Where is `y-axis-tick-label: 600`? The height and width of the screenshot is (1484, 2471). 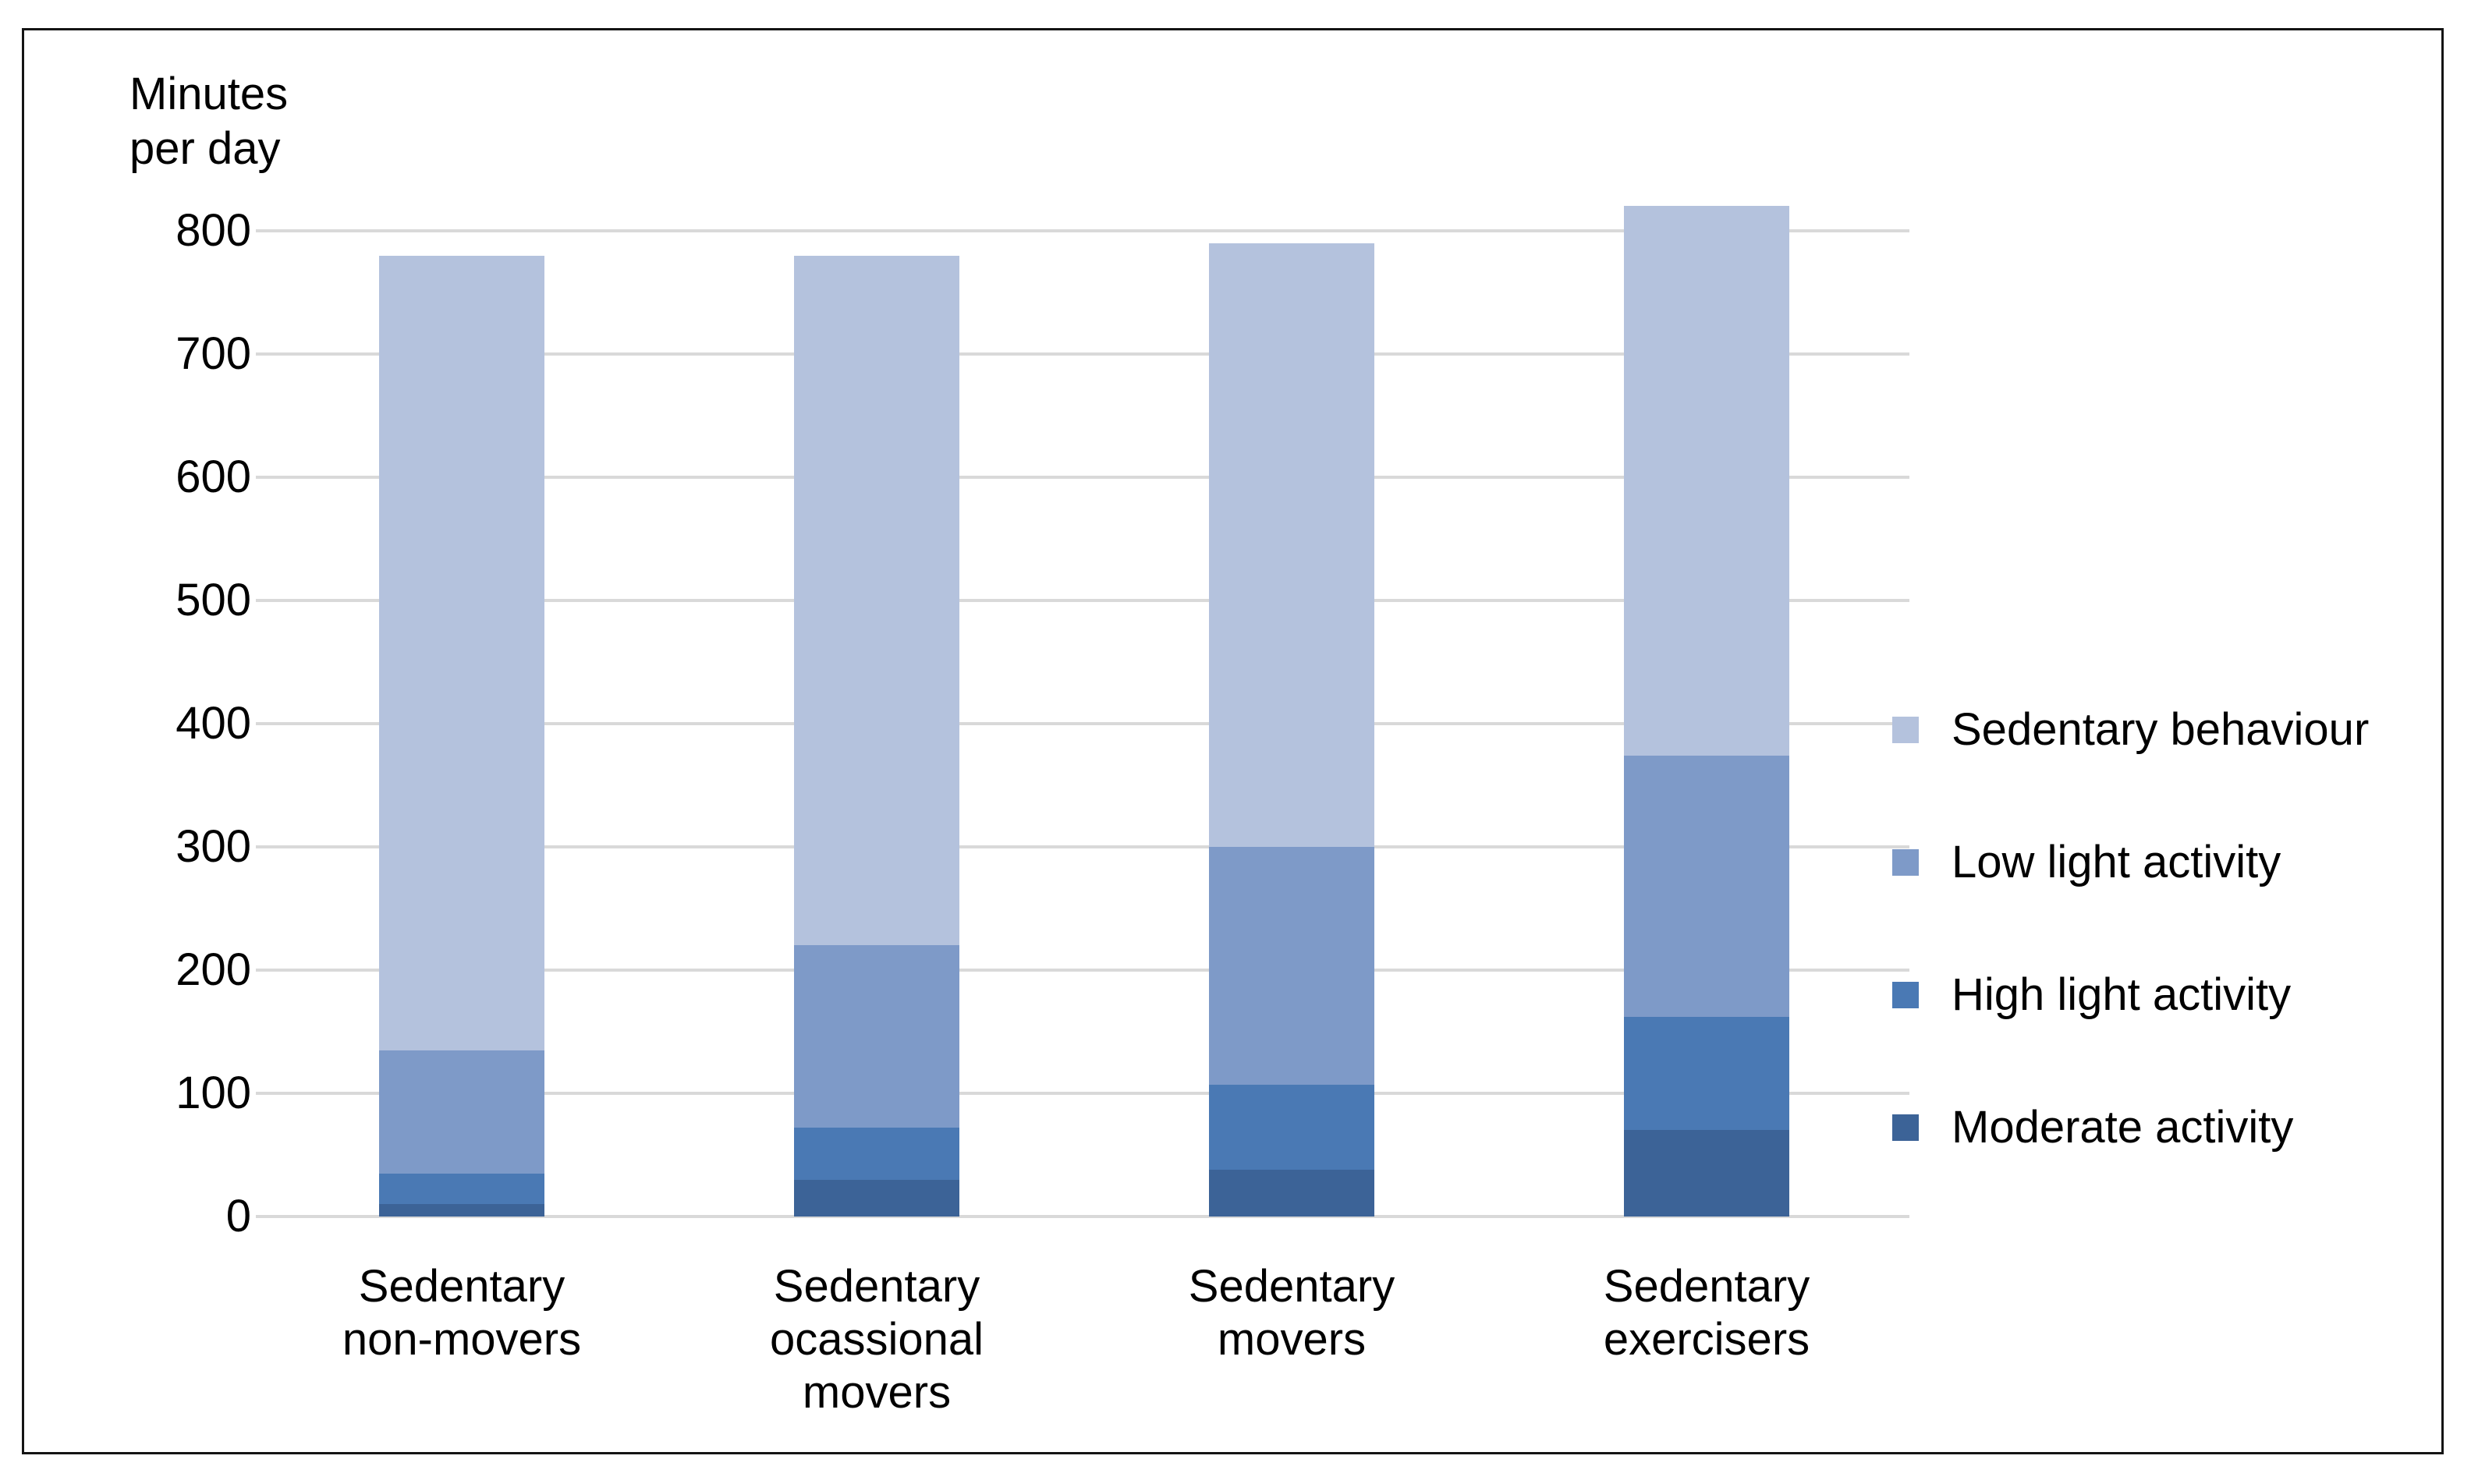 y-axis-tick-label: 600 is located at coordinates (213, 477).